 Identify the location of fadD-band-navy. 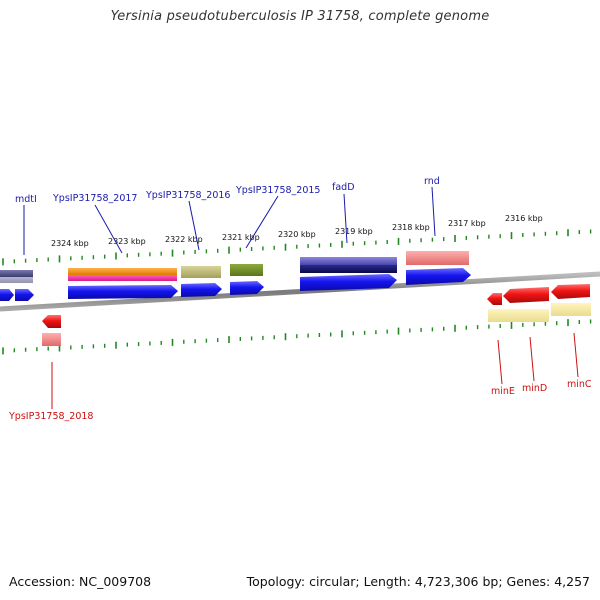
(348, 269).